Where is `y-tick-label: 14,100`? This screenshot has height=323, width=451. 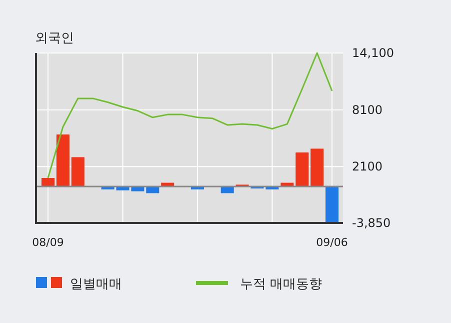
y-tick-label: 14,100 is located at coordinates (373, 53).